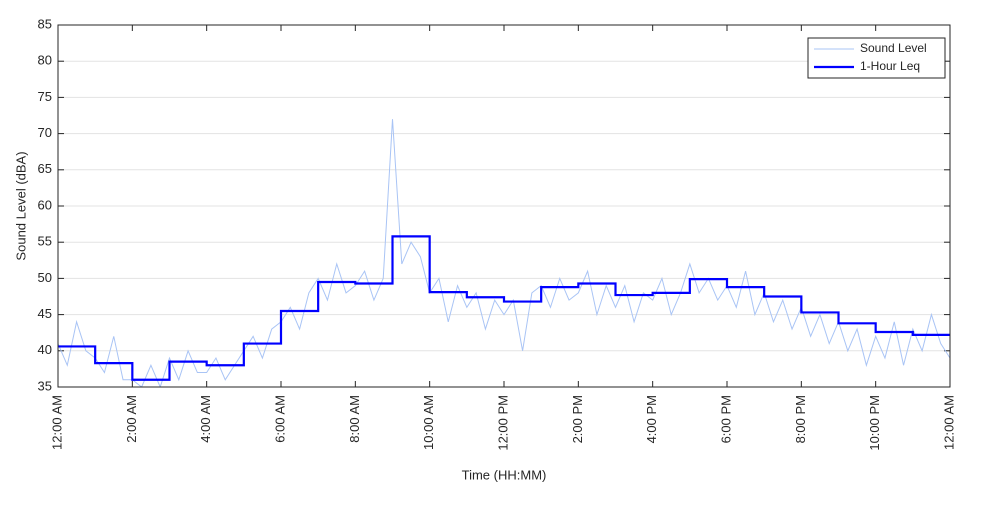 The width and height of the screenshot is (1000, 505). I want to click on legend-label: 1-Hour Leq, so click(890, 66).